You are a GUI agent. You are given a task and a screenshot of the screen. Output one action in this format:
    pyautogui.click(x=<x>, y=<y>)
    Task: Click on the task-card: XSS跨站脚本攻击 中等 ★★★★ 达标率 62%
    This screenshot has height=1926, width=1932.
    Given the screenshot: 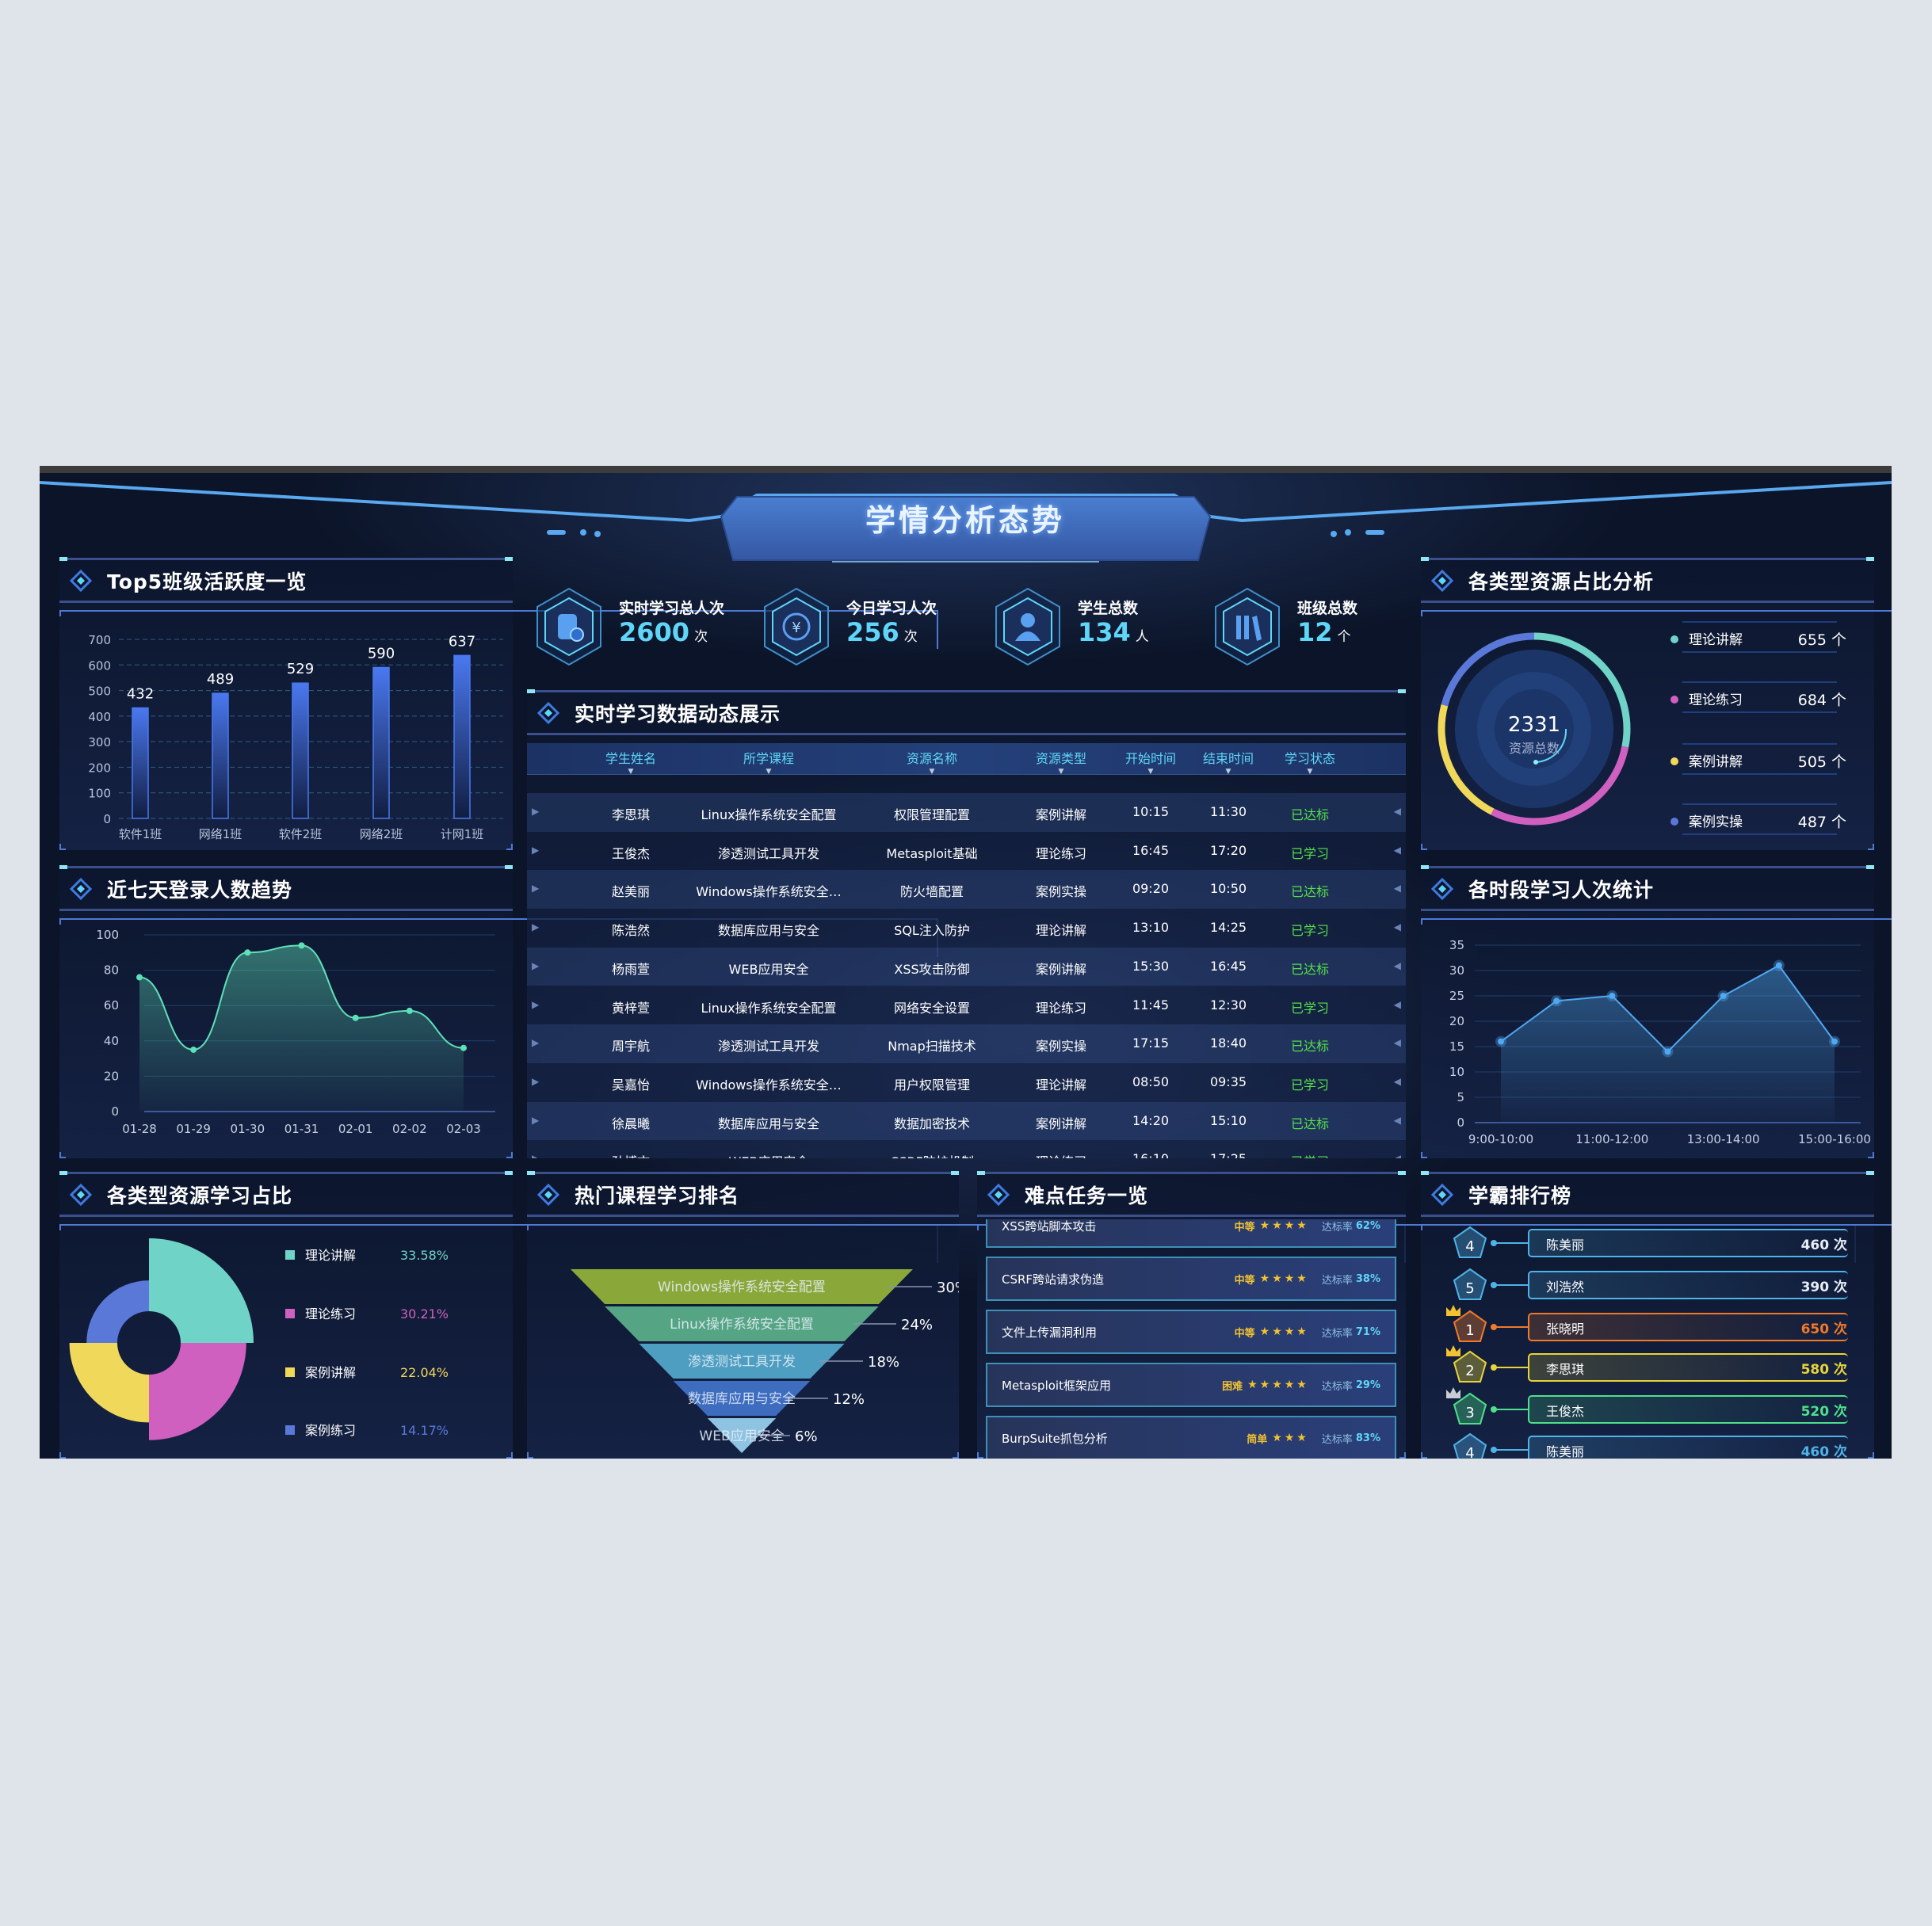 What is the action you would take?
    pyautogui.click(x=1191, y=1233)
    